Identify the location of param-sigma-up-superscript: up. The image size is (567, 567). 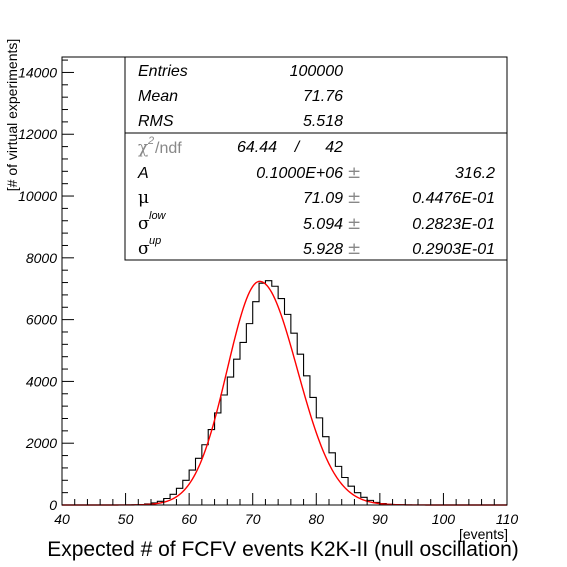
(155, 241).